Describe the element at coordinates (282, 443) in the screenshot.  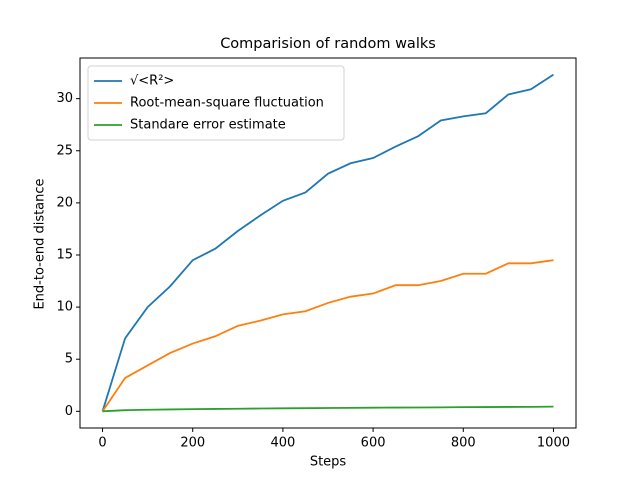
I see `x-tick-label: 400` at that location.